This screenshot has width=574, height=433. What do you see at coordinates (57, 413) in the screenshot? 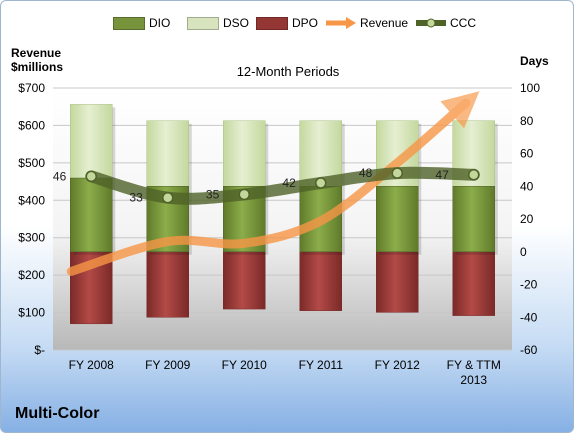
I see `company-name: Multi-Color` at bounding box center [57, 413].